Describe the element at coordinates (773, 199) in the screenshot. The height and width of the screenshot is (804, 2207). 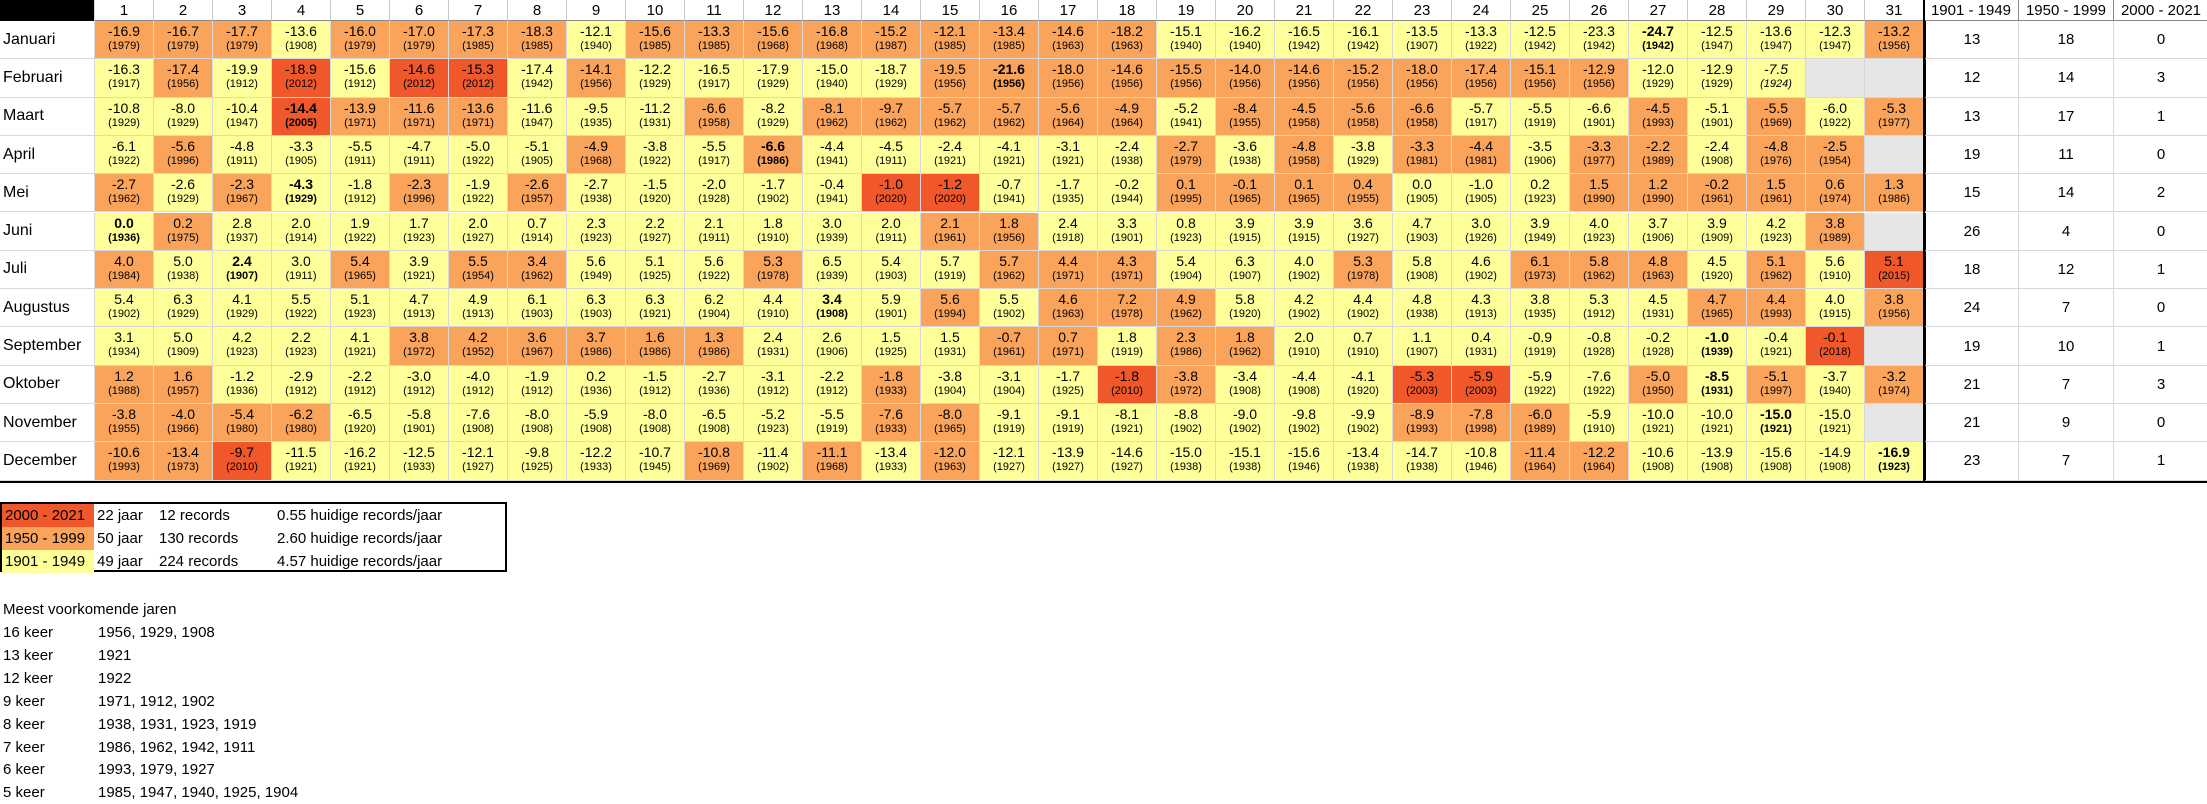
I see `record-year: (1902)` at that location.